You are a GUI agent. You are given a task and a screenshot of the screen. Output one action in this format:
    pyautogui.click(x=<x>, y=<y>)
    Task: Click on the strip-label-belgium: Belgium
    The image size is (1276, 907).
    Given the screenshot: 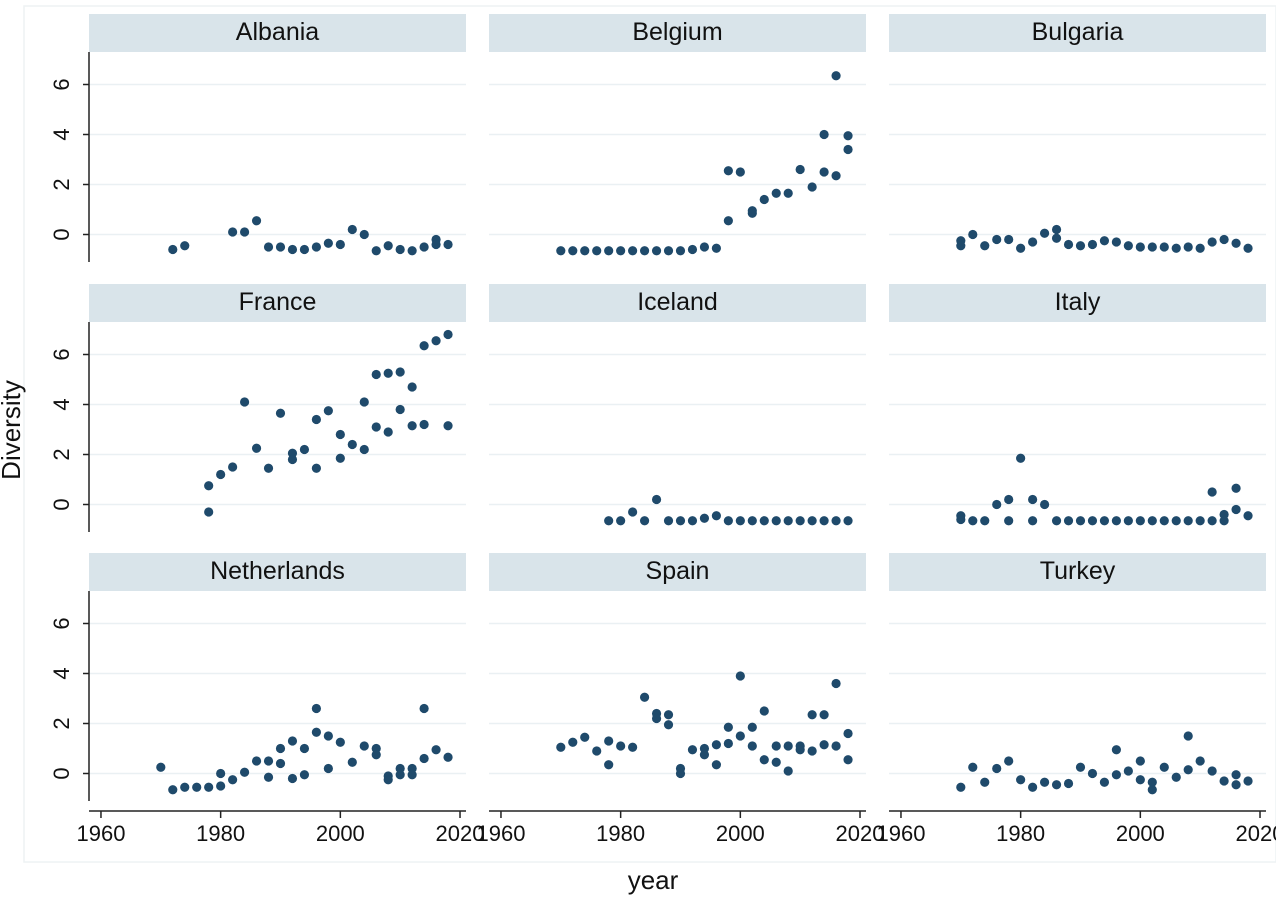 What is the action you would take?
    pyautogui.click(x=677, y=32)
    